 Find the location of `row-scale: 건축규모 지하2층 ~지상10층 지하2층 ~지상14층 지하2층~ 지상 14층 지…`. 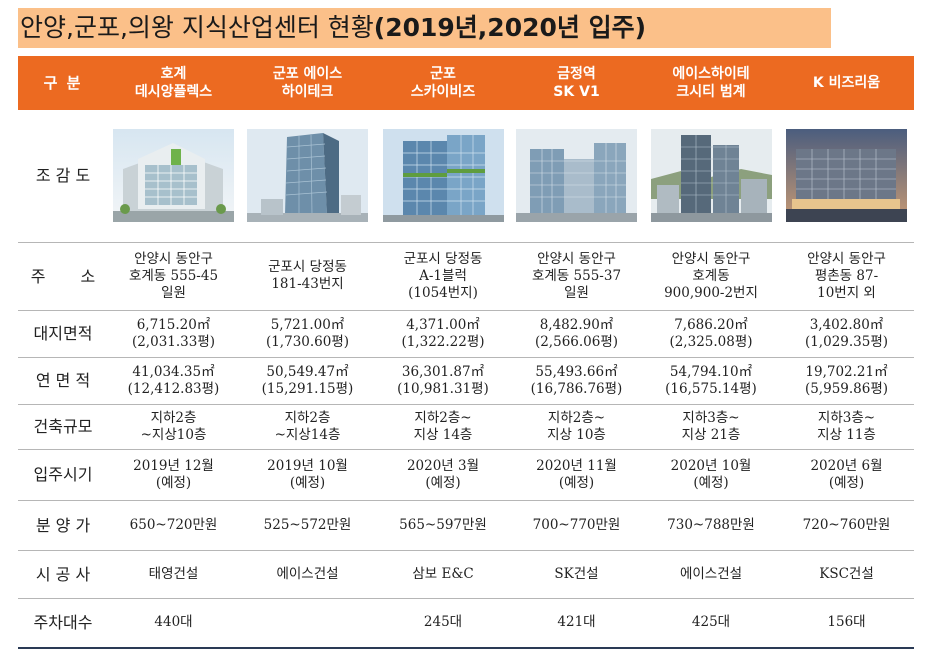

row-scale: 건축규모 지하2층 ~지상10층 지하2층 ~지상14층 지하2층~ 지상 14층 지… is located at coordinates (466, 427).